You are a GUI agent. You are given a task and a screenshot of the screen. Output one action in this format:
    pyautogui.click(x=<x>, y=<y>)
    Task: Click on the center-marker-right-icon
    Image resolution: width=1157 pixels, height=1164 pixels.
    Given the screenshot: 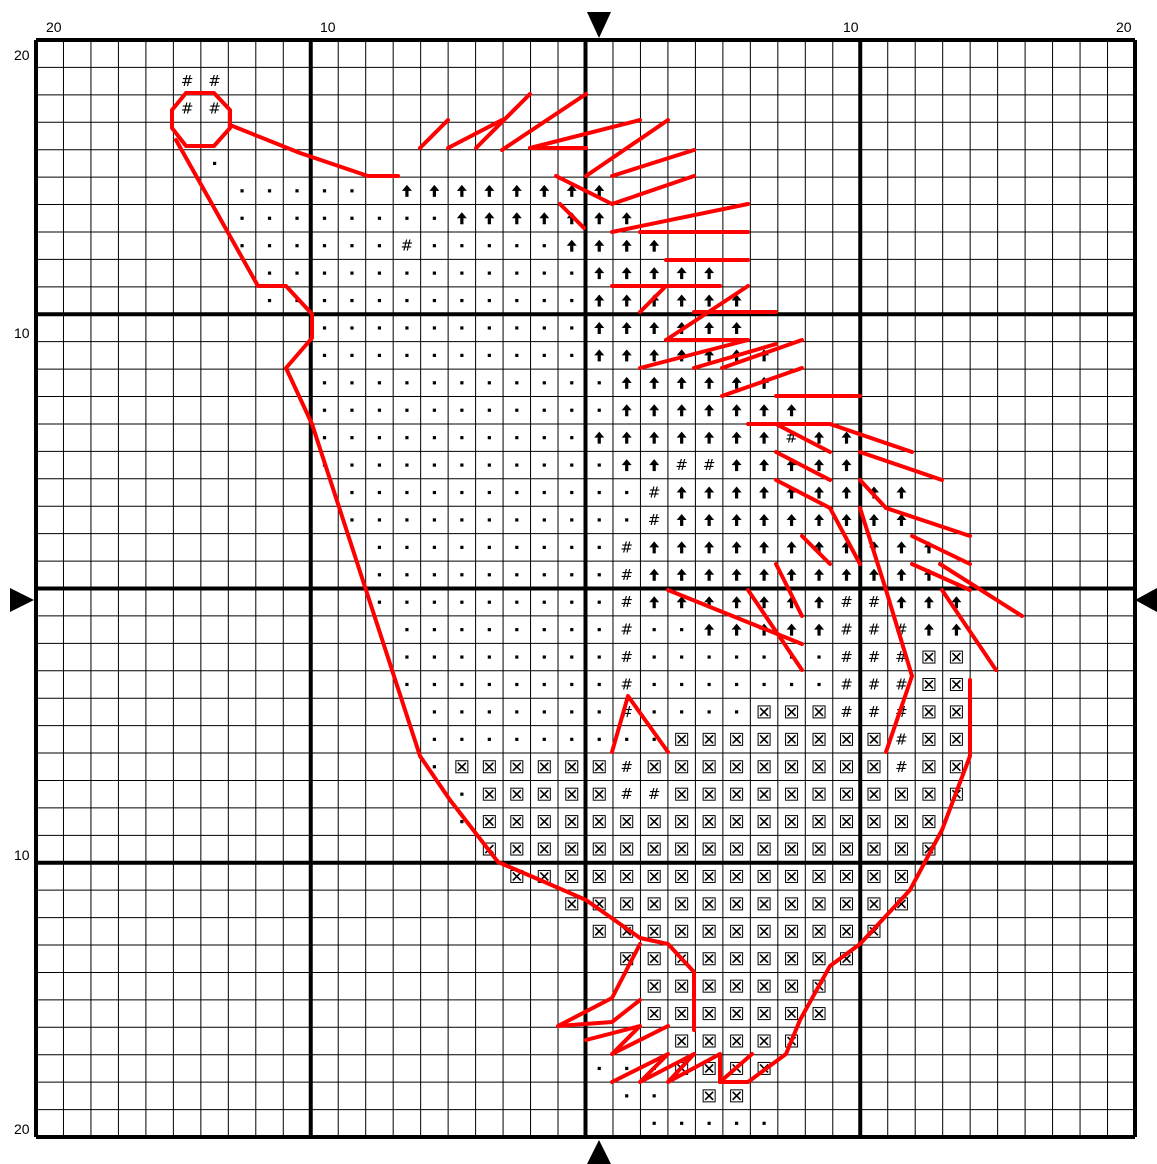 What is the action you would take?
    pyautogui.click(x=1146, y=600)
    